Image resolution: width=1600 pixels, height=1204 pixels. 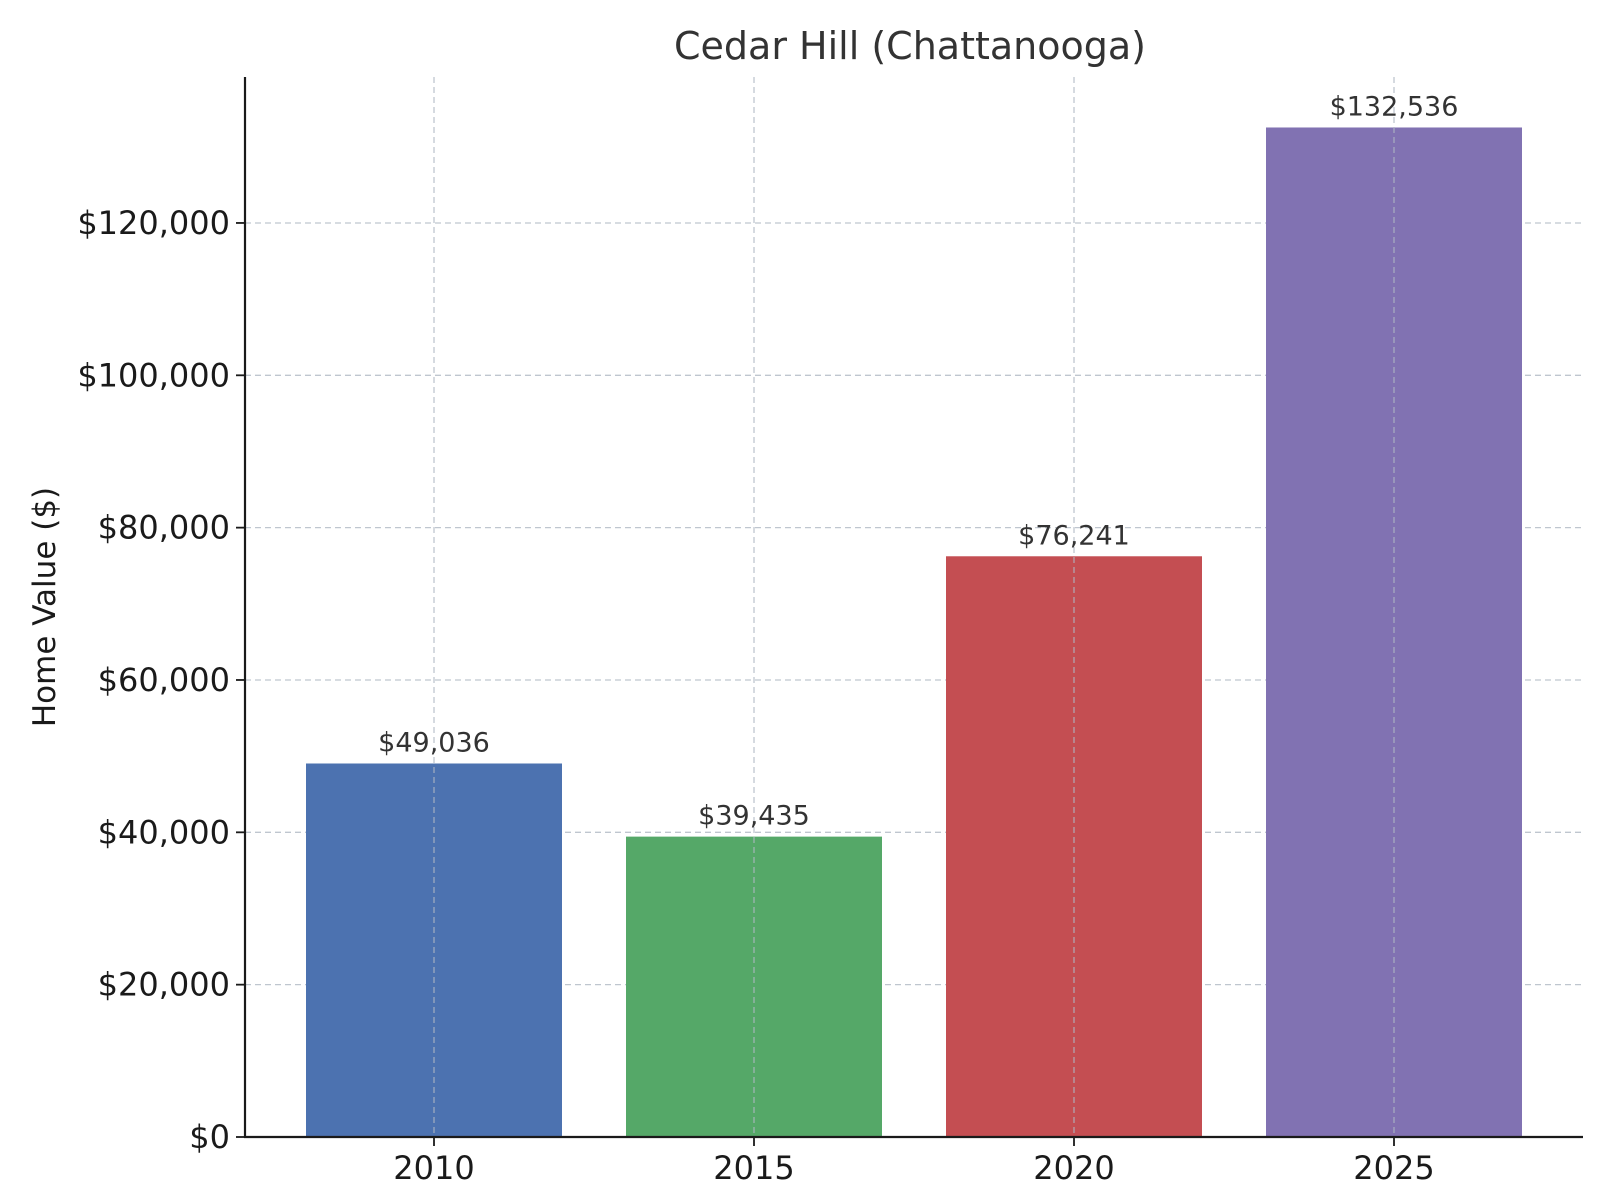 I want to click on bar-2015, so click(x=754, y=986).